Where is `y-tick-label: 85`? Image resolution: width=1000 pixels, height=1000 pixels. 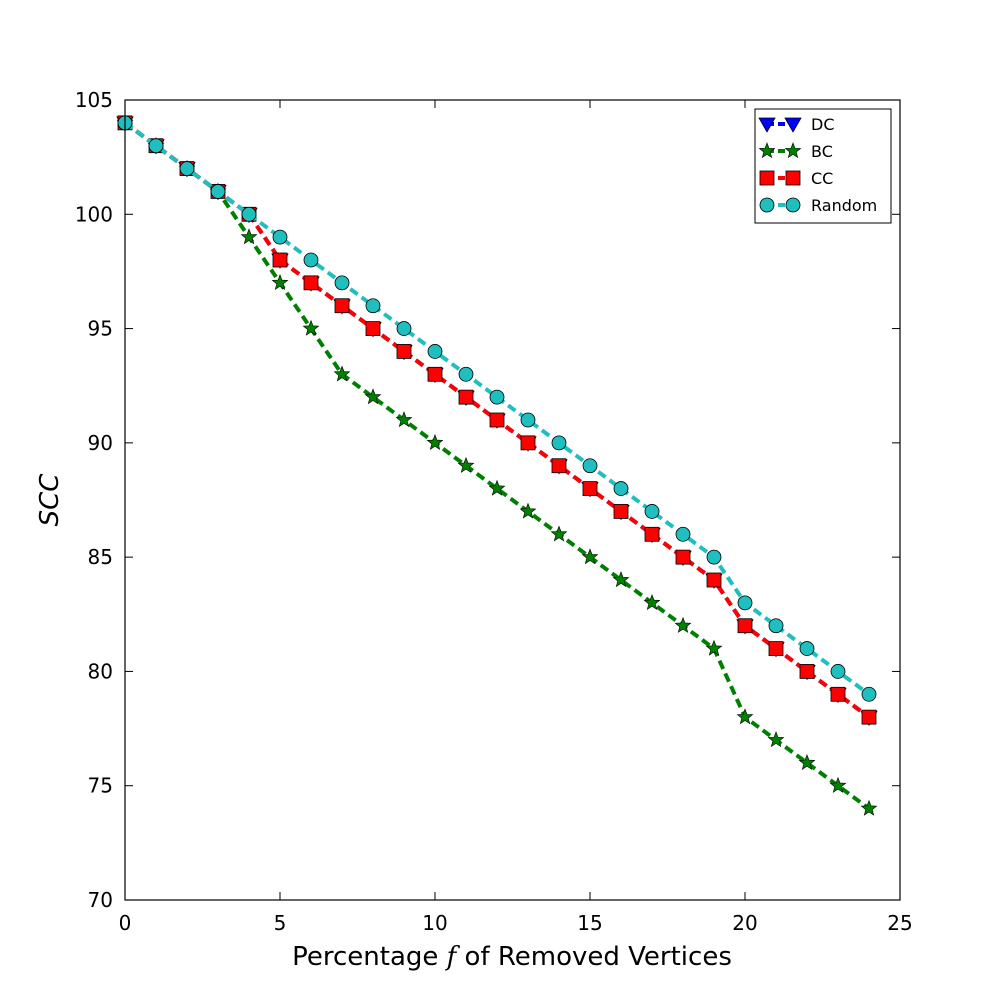 y-tick-label: 85 is located at coordinates (100, 557).